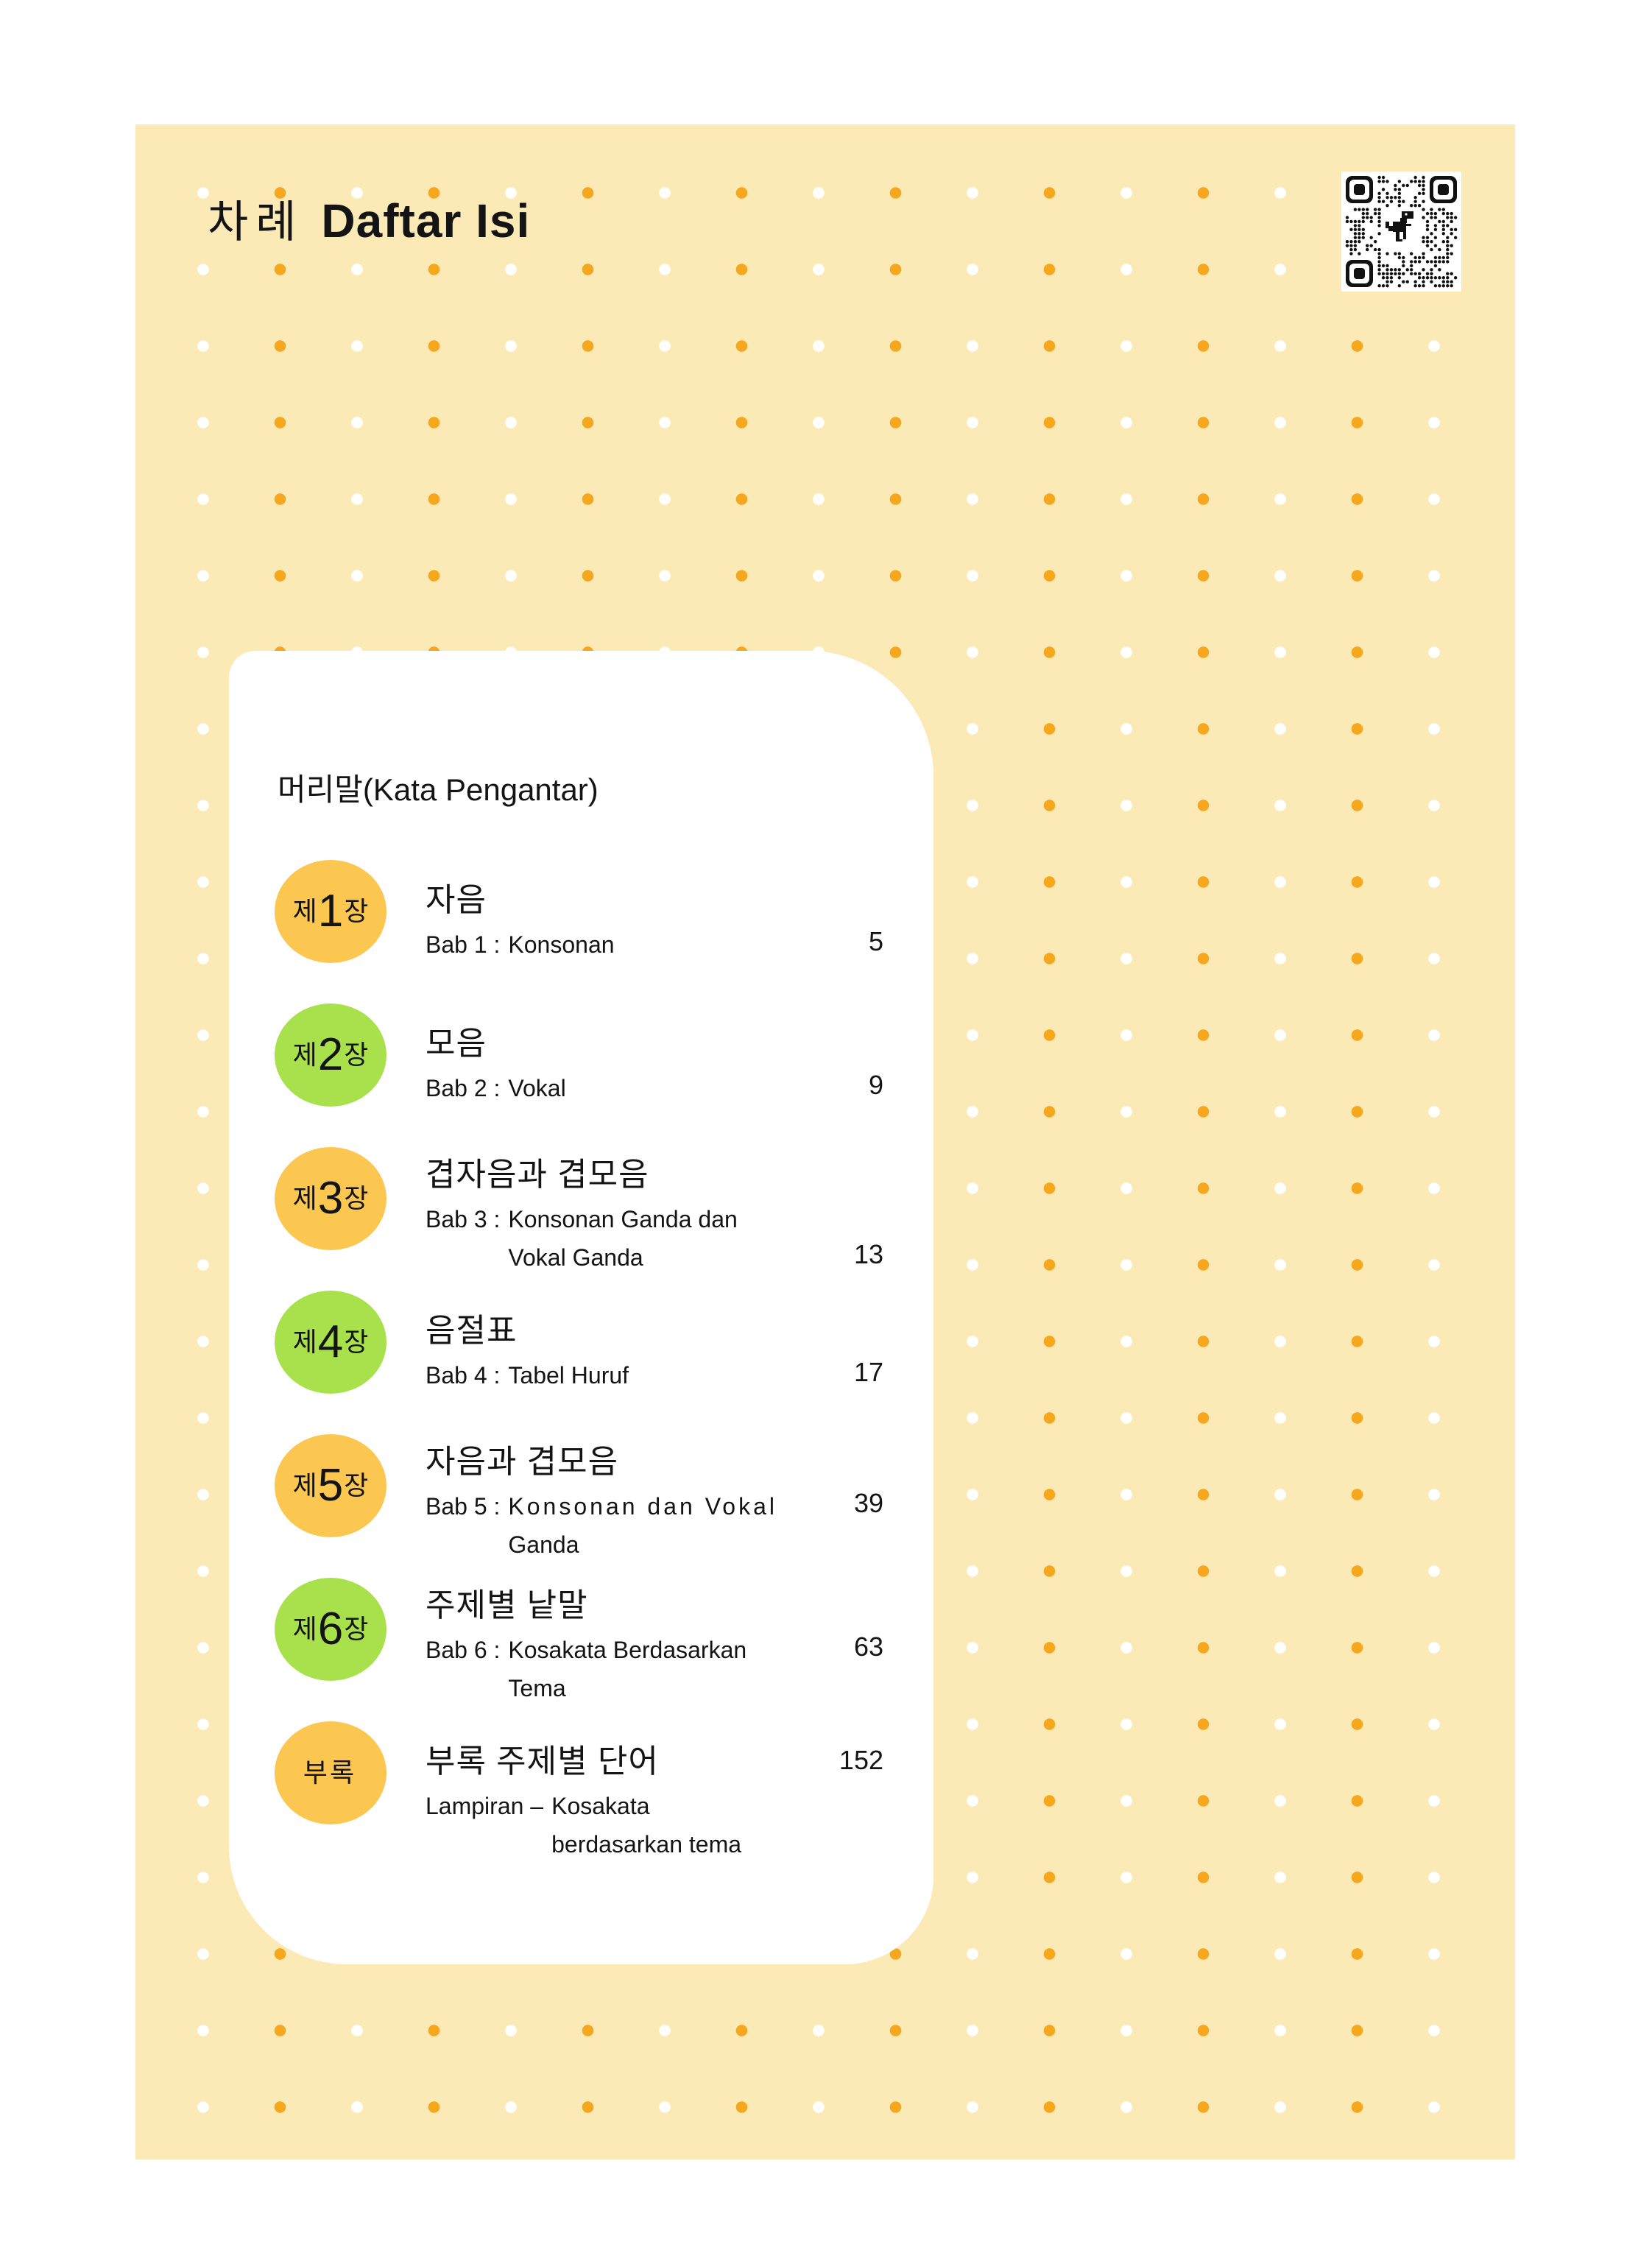  Describe the element at coordinates (868, 1372) in the screenshot. I see `page-number: 17` at that location.